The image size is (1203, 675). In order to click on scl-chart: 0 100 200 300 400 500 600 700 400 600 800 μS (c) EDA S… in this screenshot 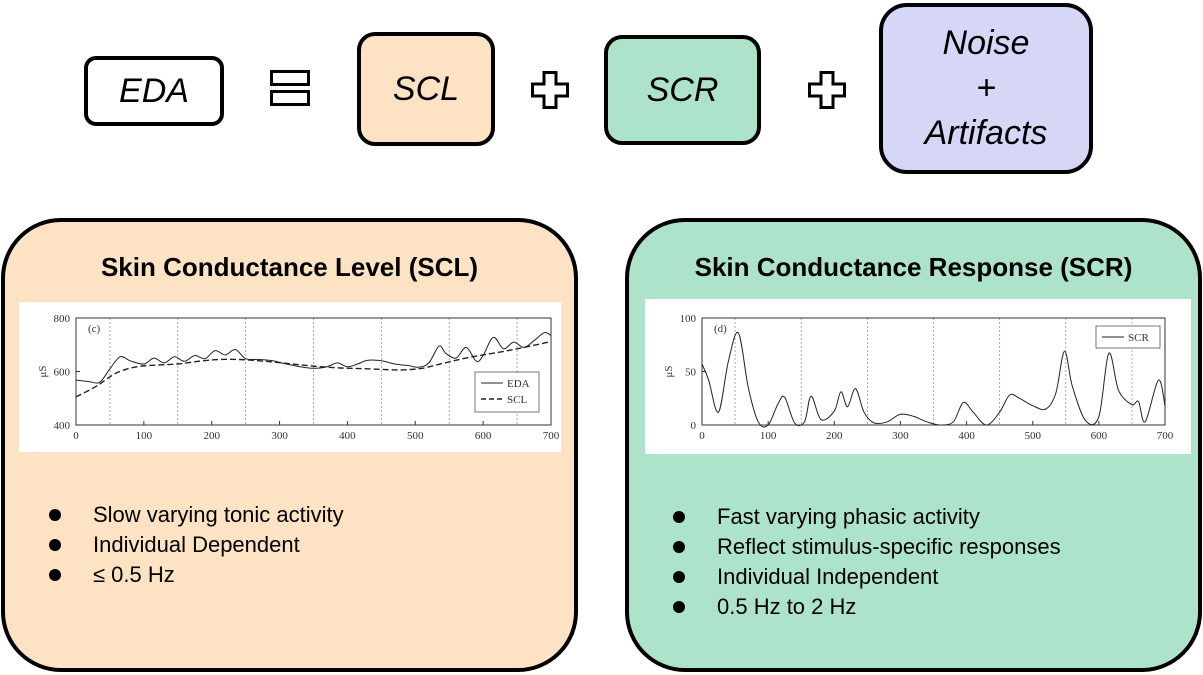, I will do `click(290, 377)`.